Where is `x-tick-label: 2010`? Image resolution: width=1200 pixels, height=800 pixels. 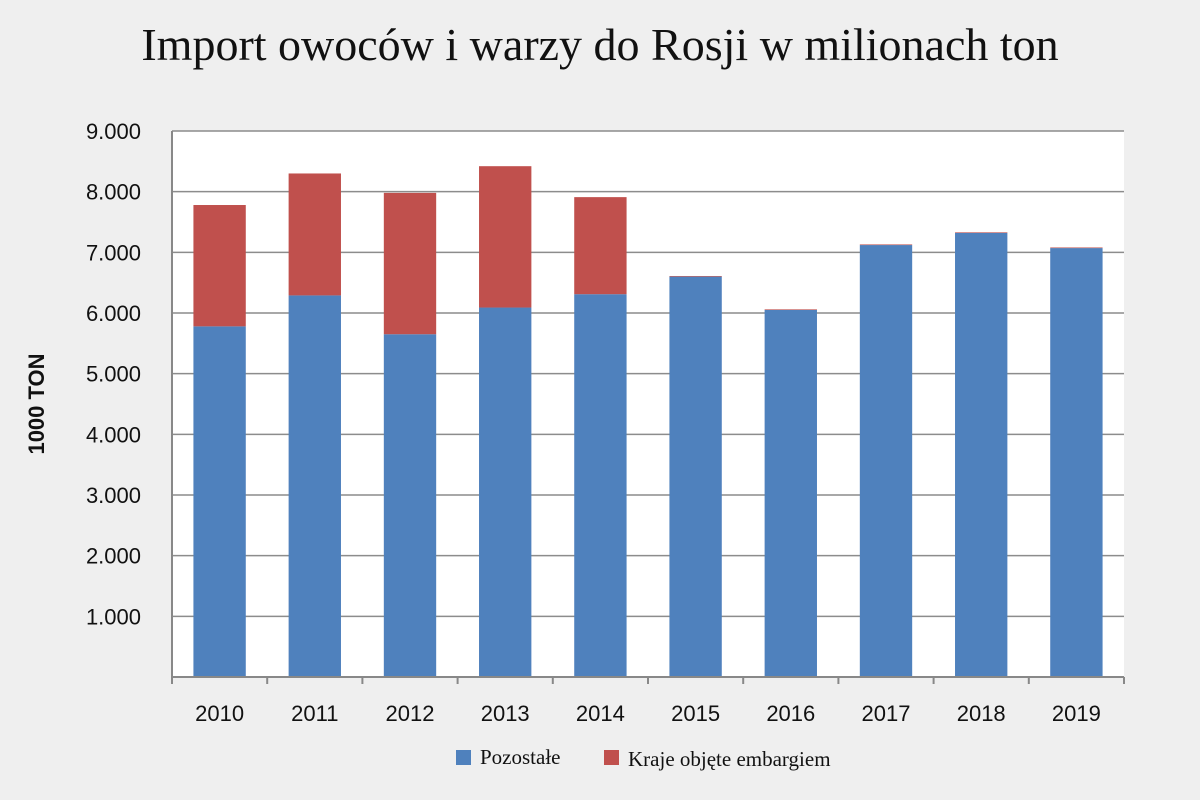
x-tick-label: 2010 is located at coordinates (219, 713).